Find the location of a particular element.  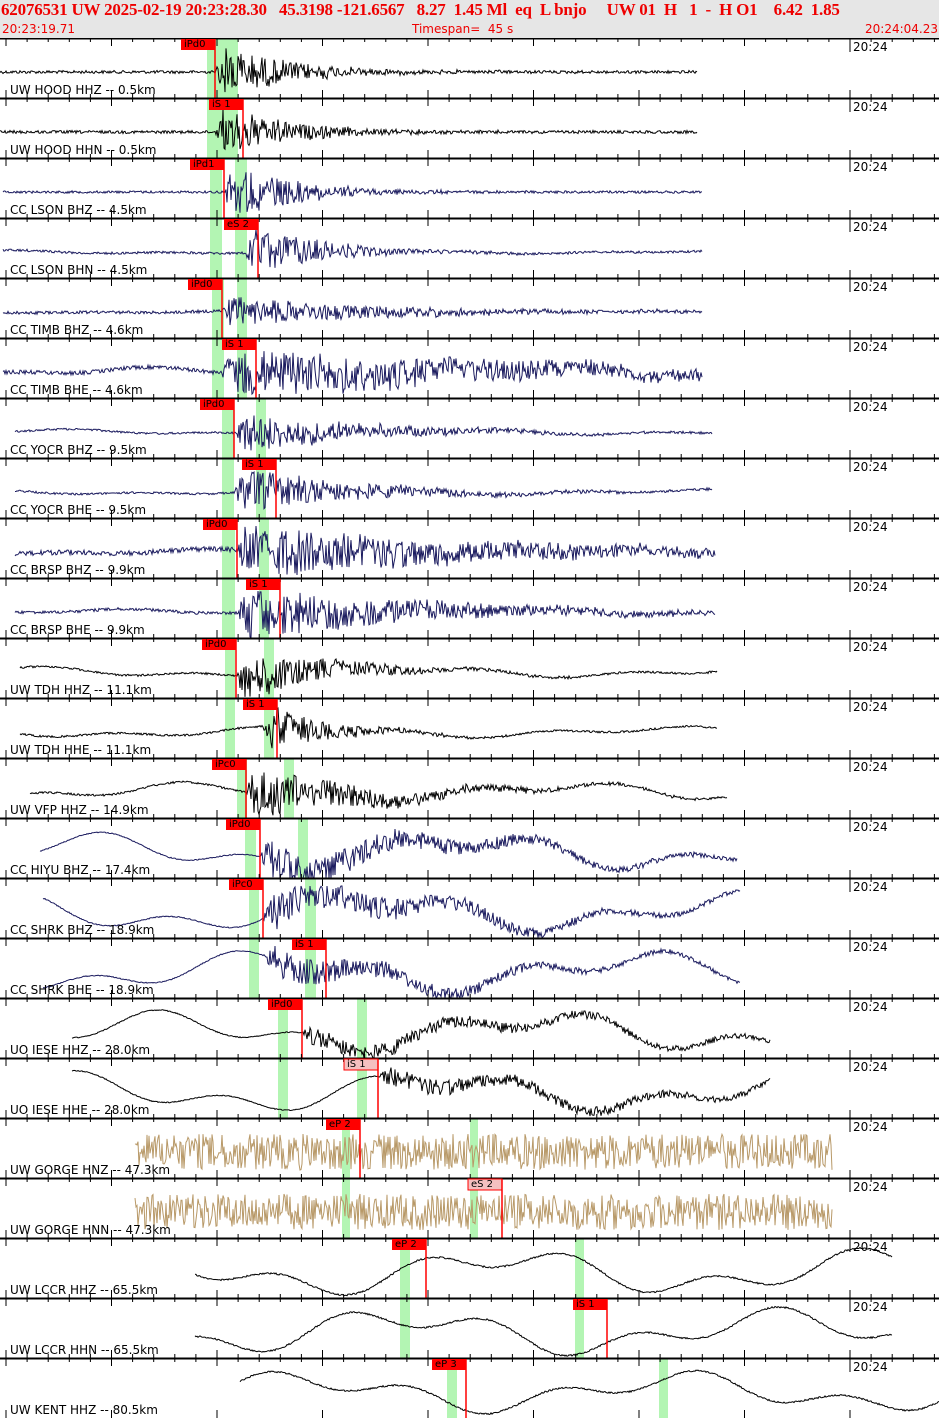

channel-label: UW GORGE HNZ -- 47.3km is located at coordinates (90, 1170).